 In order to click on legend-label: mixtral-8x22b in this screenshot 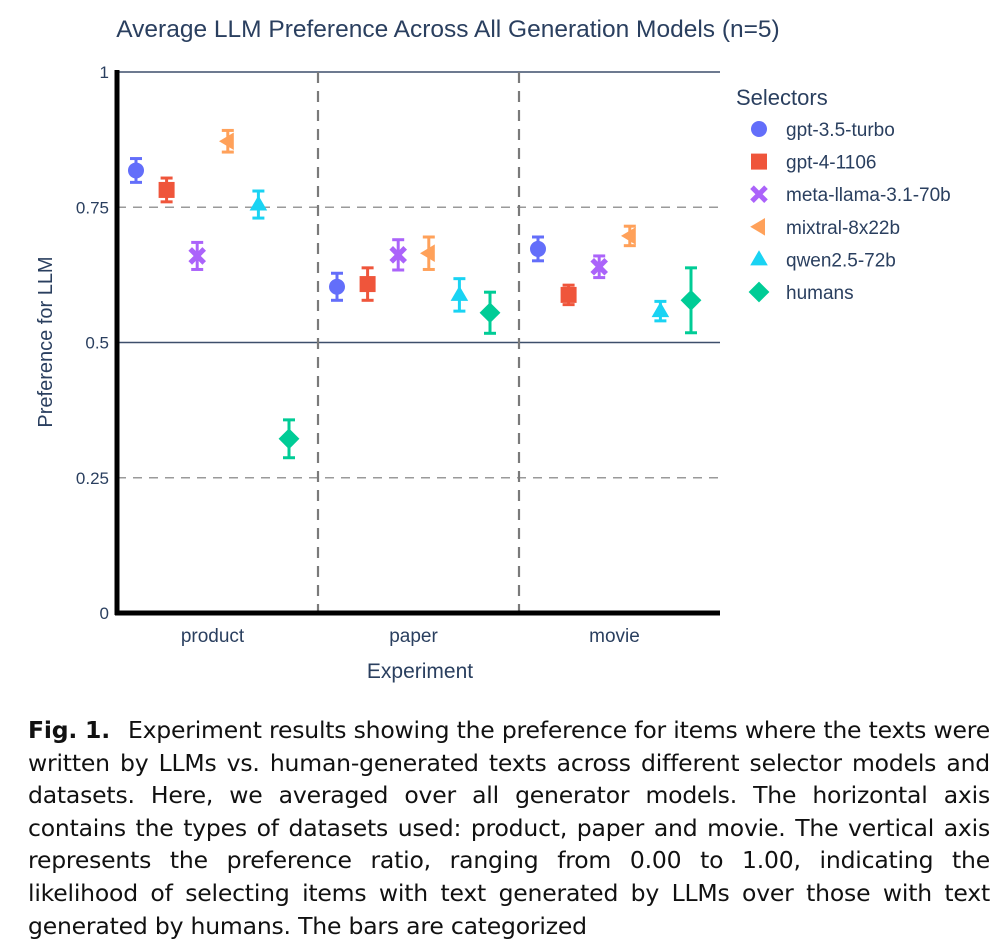, I will do `click(843, 228)`.